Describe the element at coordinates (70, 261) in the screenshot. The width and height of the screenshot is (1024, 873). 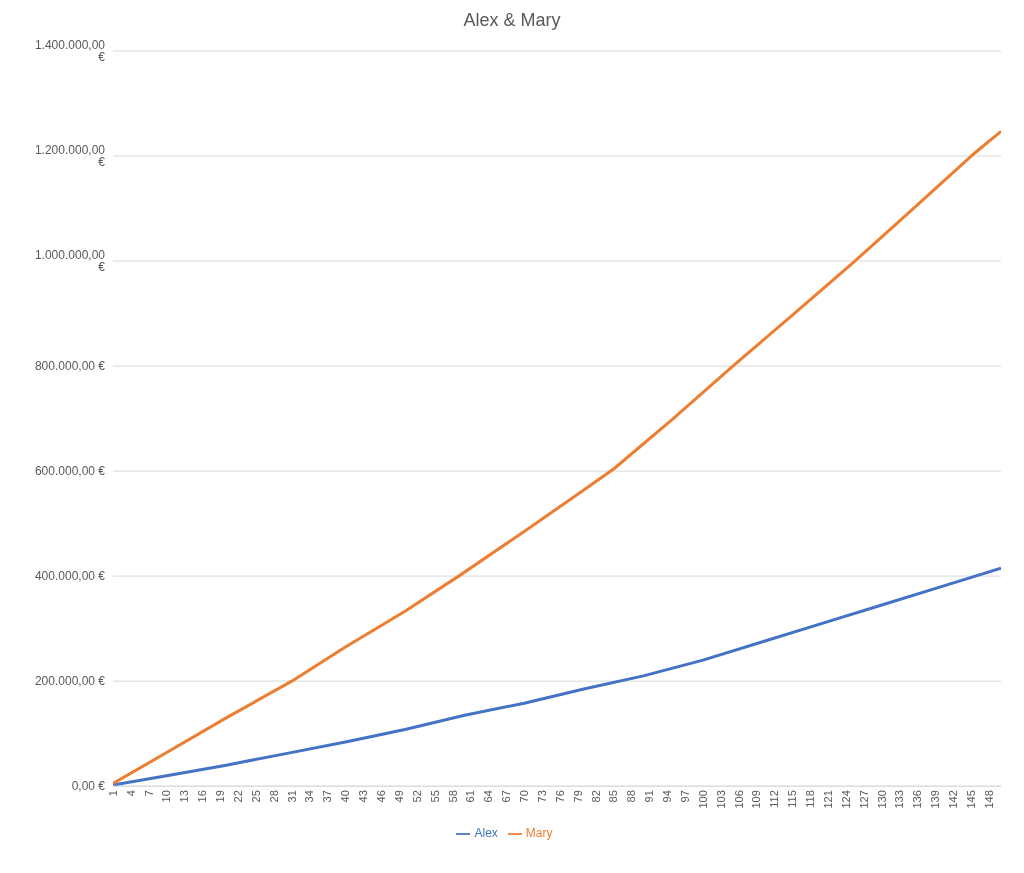
I see `y-tick-label: 1.000.000,00 €` at that location.